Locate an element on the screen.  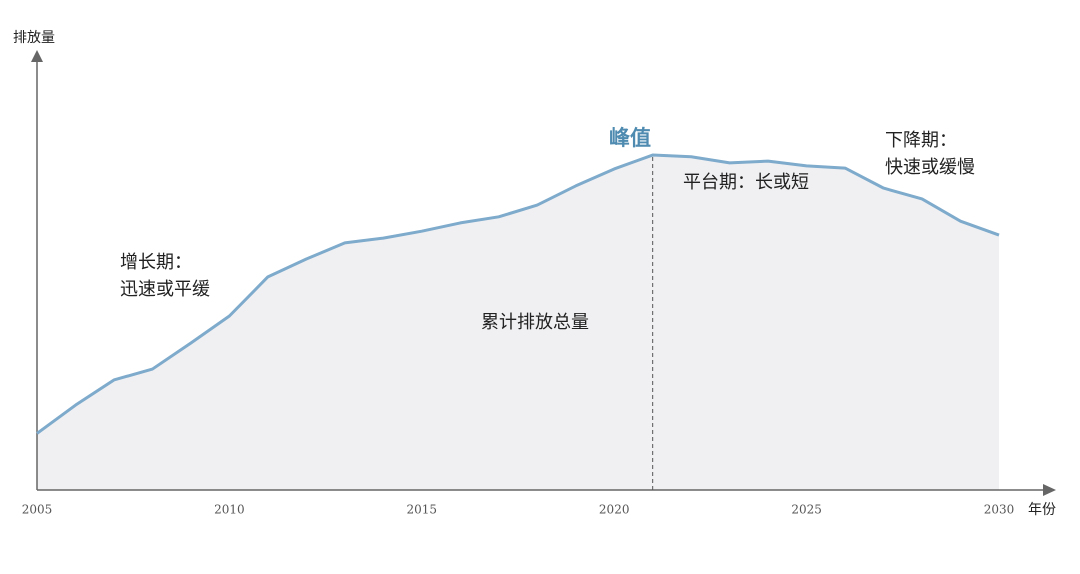
x-tick-label: 2005 is located at coordinates (37, 510).